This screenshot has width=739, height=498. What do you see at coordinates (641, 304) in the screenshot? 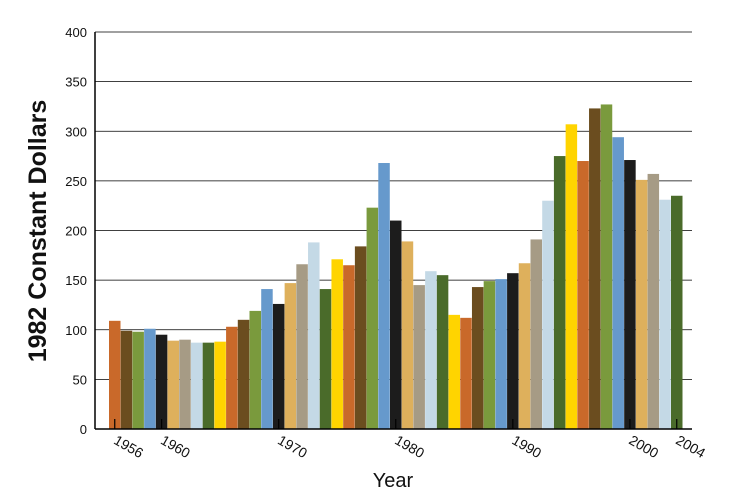
I see `bar-2001` at bounding box center [641, 304].